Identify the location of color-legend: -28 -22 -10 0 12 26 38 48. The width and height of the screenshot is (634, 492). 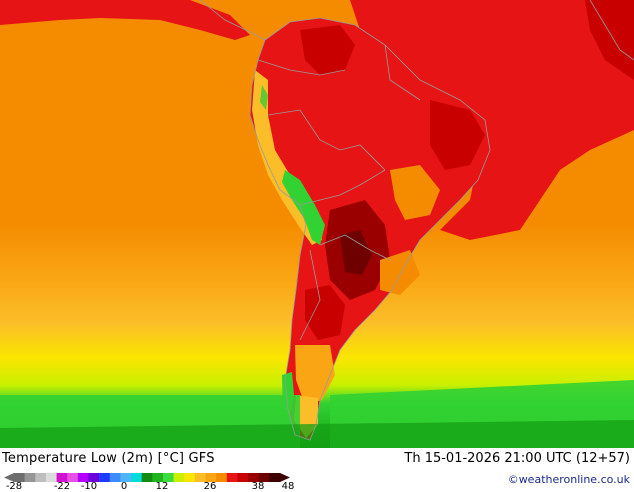
(150, 481).